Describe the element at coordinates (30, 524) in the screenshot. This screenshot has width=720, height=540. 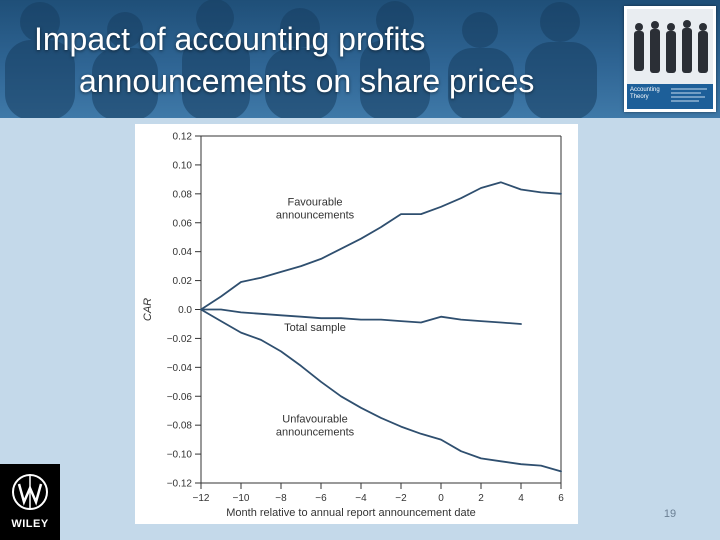
I see `wiley-logo-text: WILEY` at that location.